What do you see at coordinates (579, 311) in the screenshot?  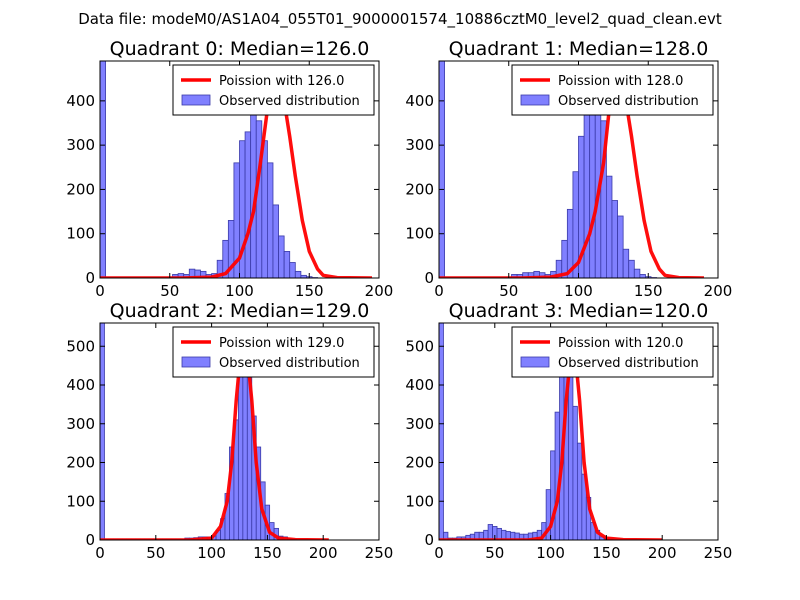 I see `subplot-title: Quadrant 3: Median=120.0` at bounding box center [579, 311].